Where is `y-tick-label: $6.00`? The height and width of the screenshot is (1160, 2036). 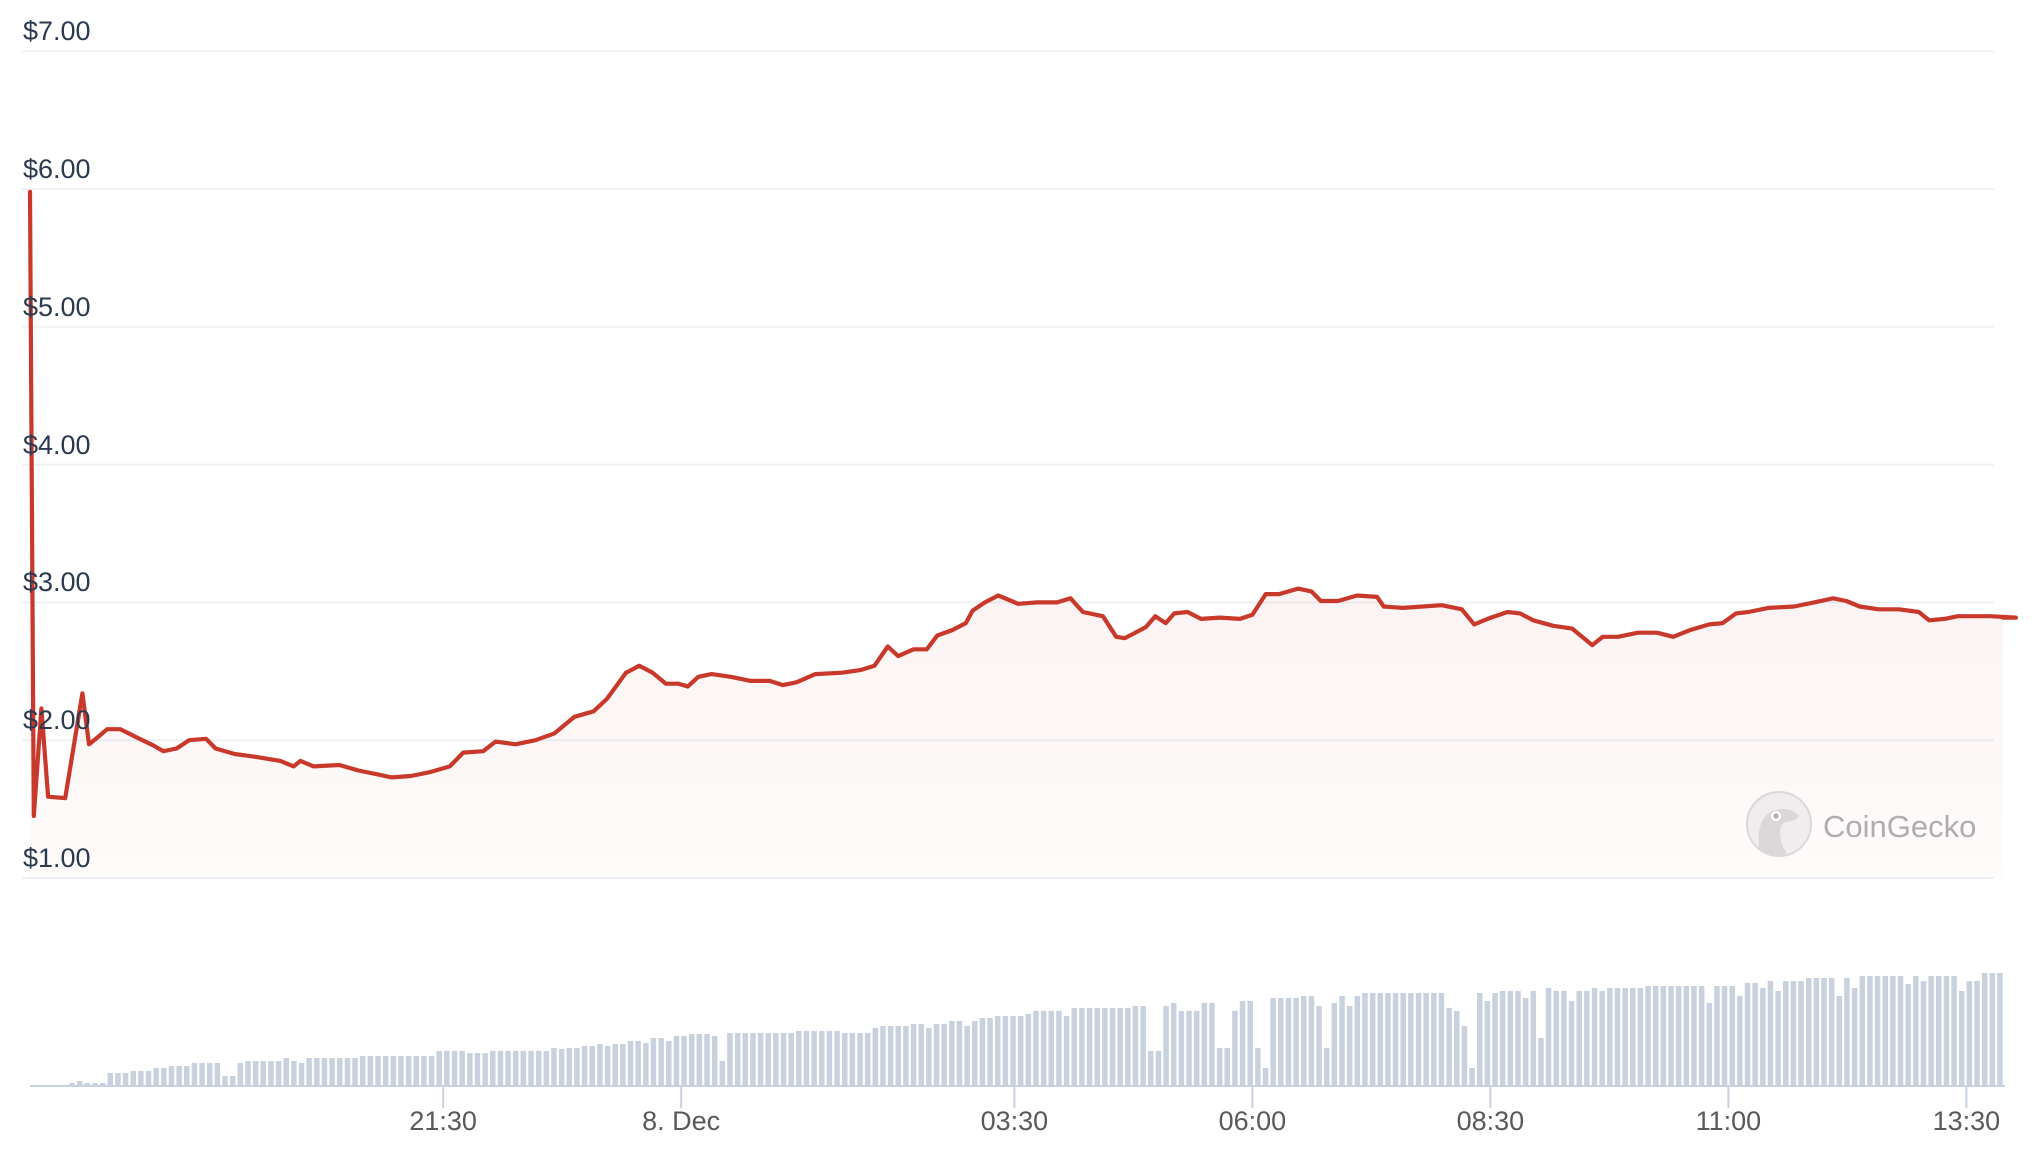 y-tick-label: $6.00 is located at coordinates (57, 169).